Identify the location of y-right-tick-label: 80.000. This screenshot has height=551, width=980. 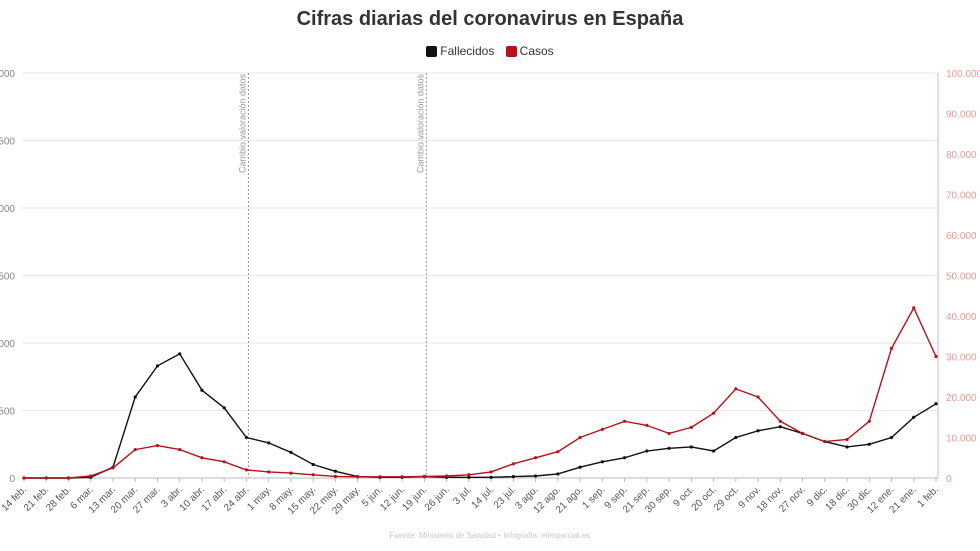
(961, 155).